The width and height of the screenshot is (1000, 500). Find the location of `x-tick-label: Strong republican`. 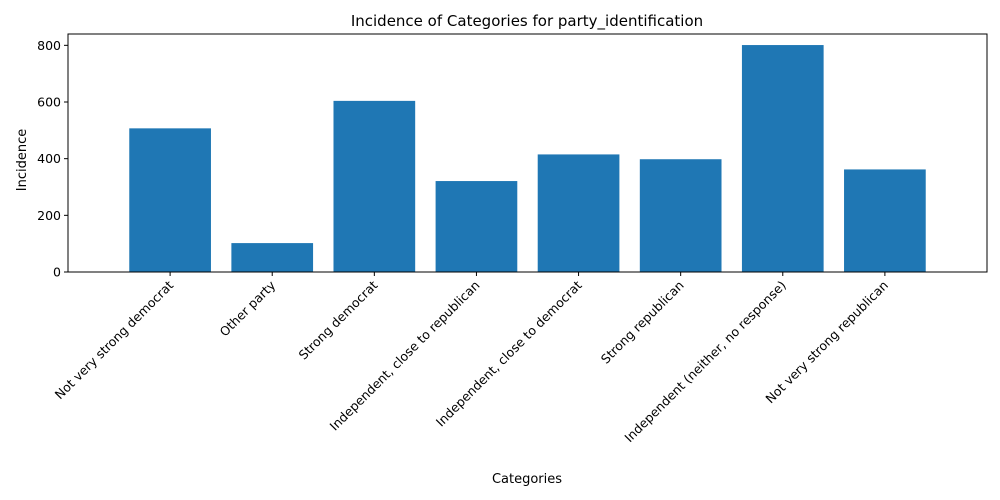

x-tick-label: Strong republican is located at coordinates (642, 322).